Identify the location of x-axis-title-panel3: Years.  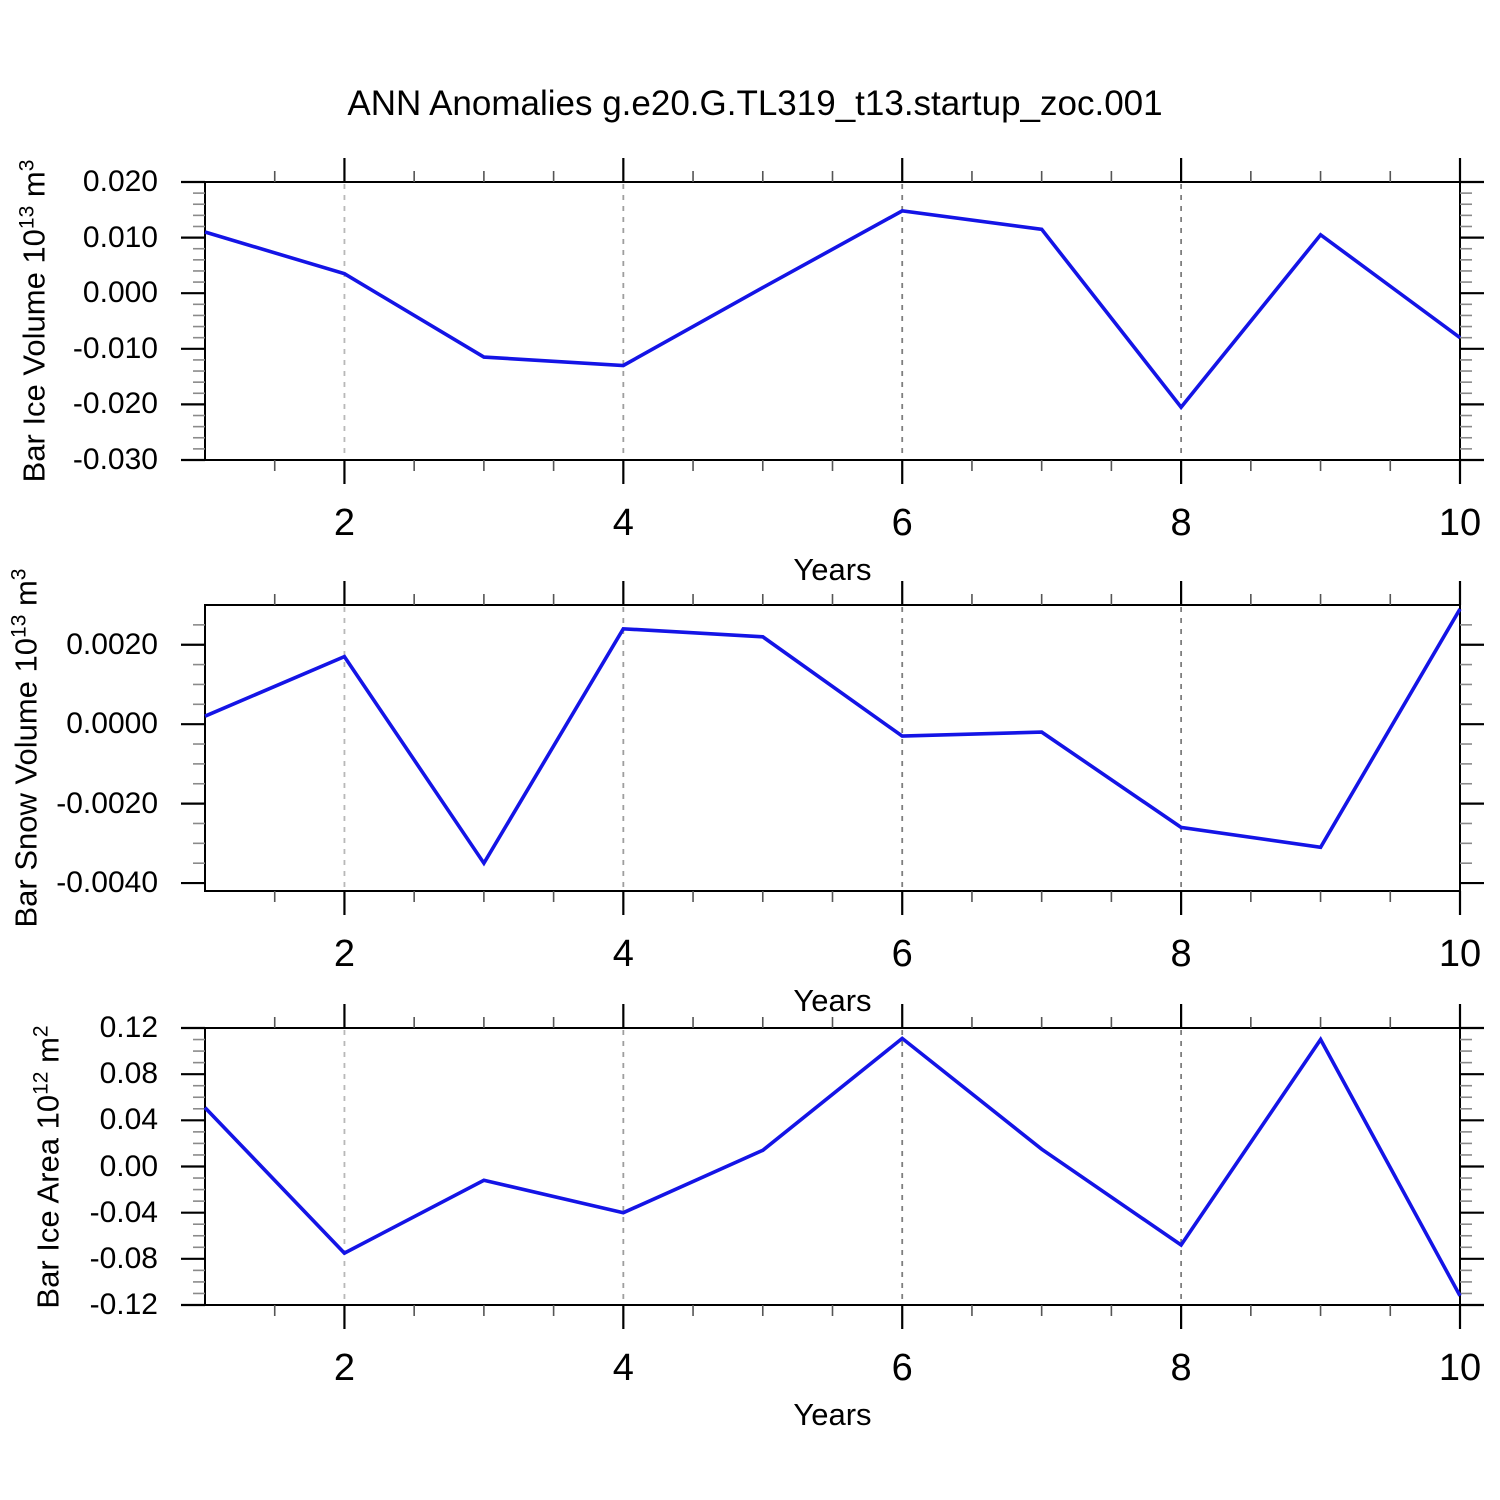
(832, 1414).